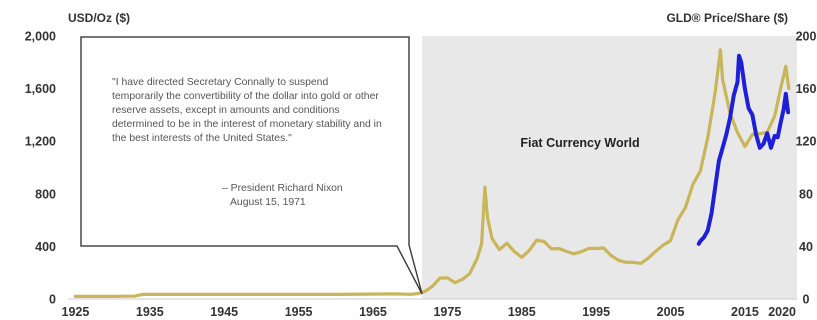  I want to click on y-axis-label-left: USD/Oz ($), so click(99, 18).